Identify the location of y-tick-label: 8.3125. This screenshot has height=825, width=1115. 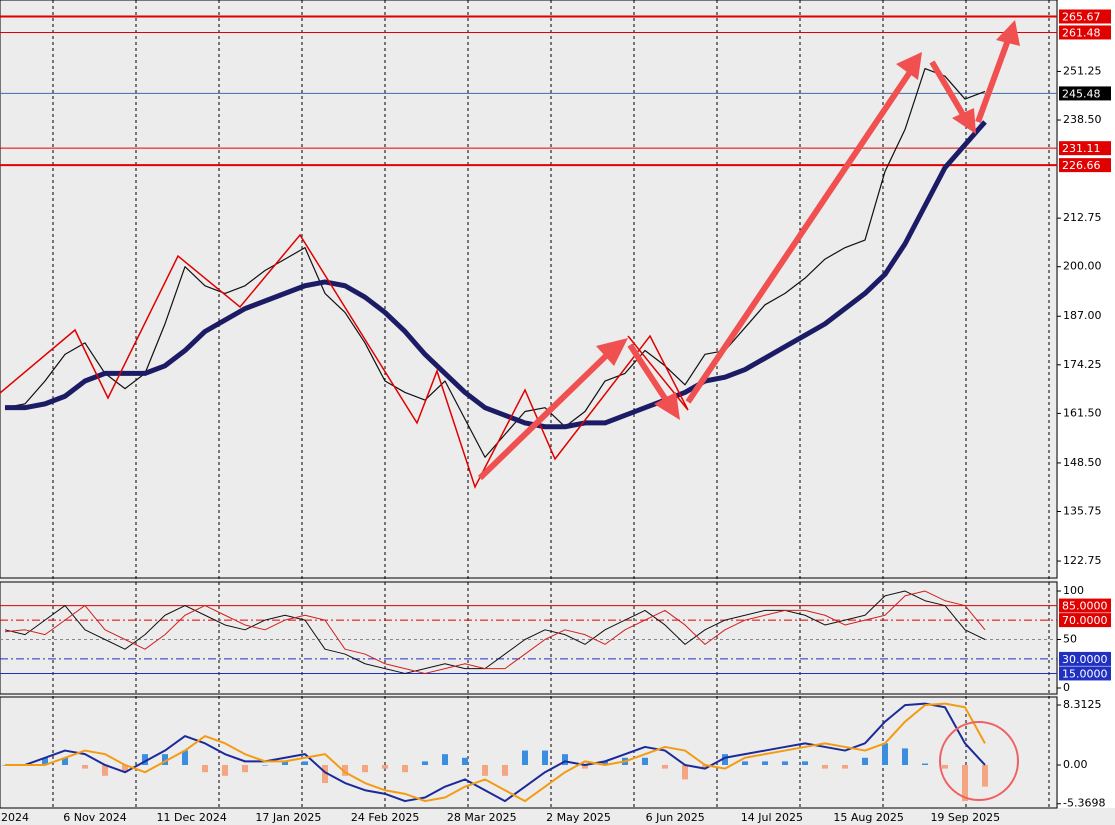
(1082, 704).